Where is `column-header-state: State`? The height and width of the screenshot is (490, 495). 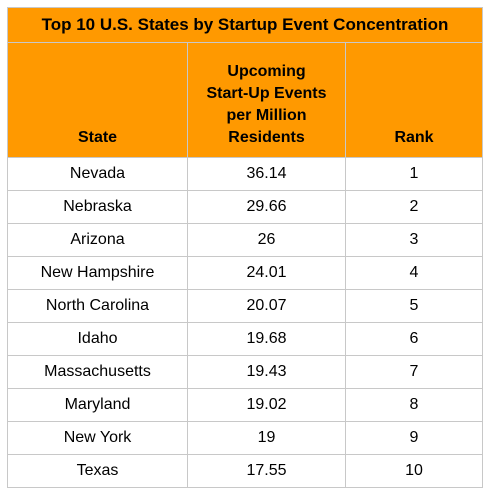 column-header-state: State is located at coordinates (97, 100).